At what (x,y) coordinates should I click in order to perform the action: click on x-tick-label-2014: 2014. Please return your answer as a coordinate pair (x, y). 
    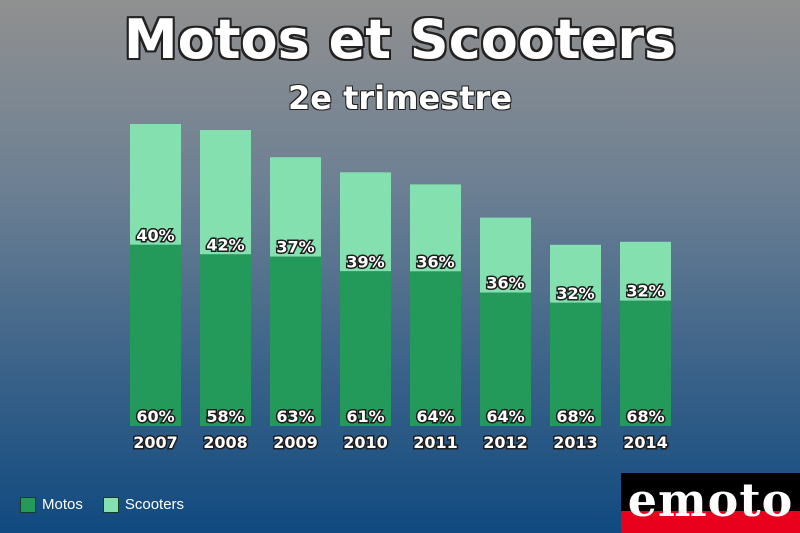
    Looking at the image, I should click on (645, 442).